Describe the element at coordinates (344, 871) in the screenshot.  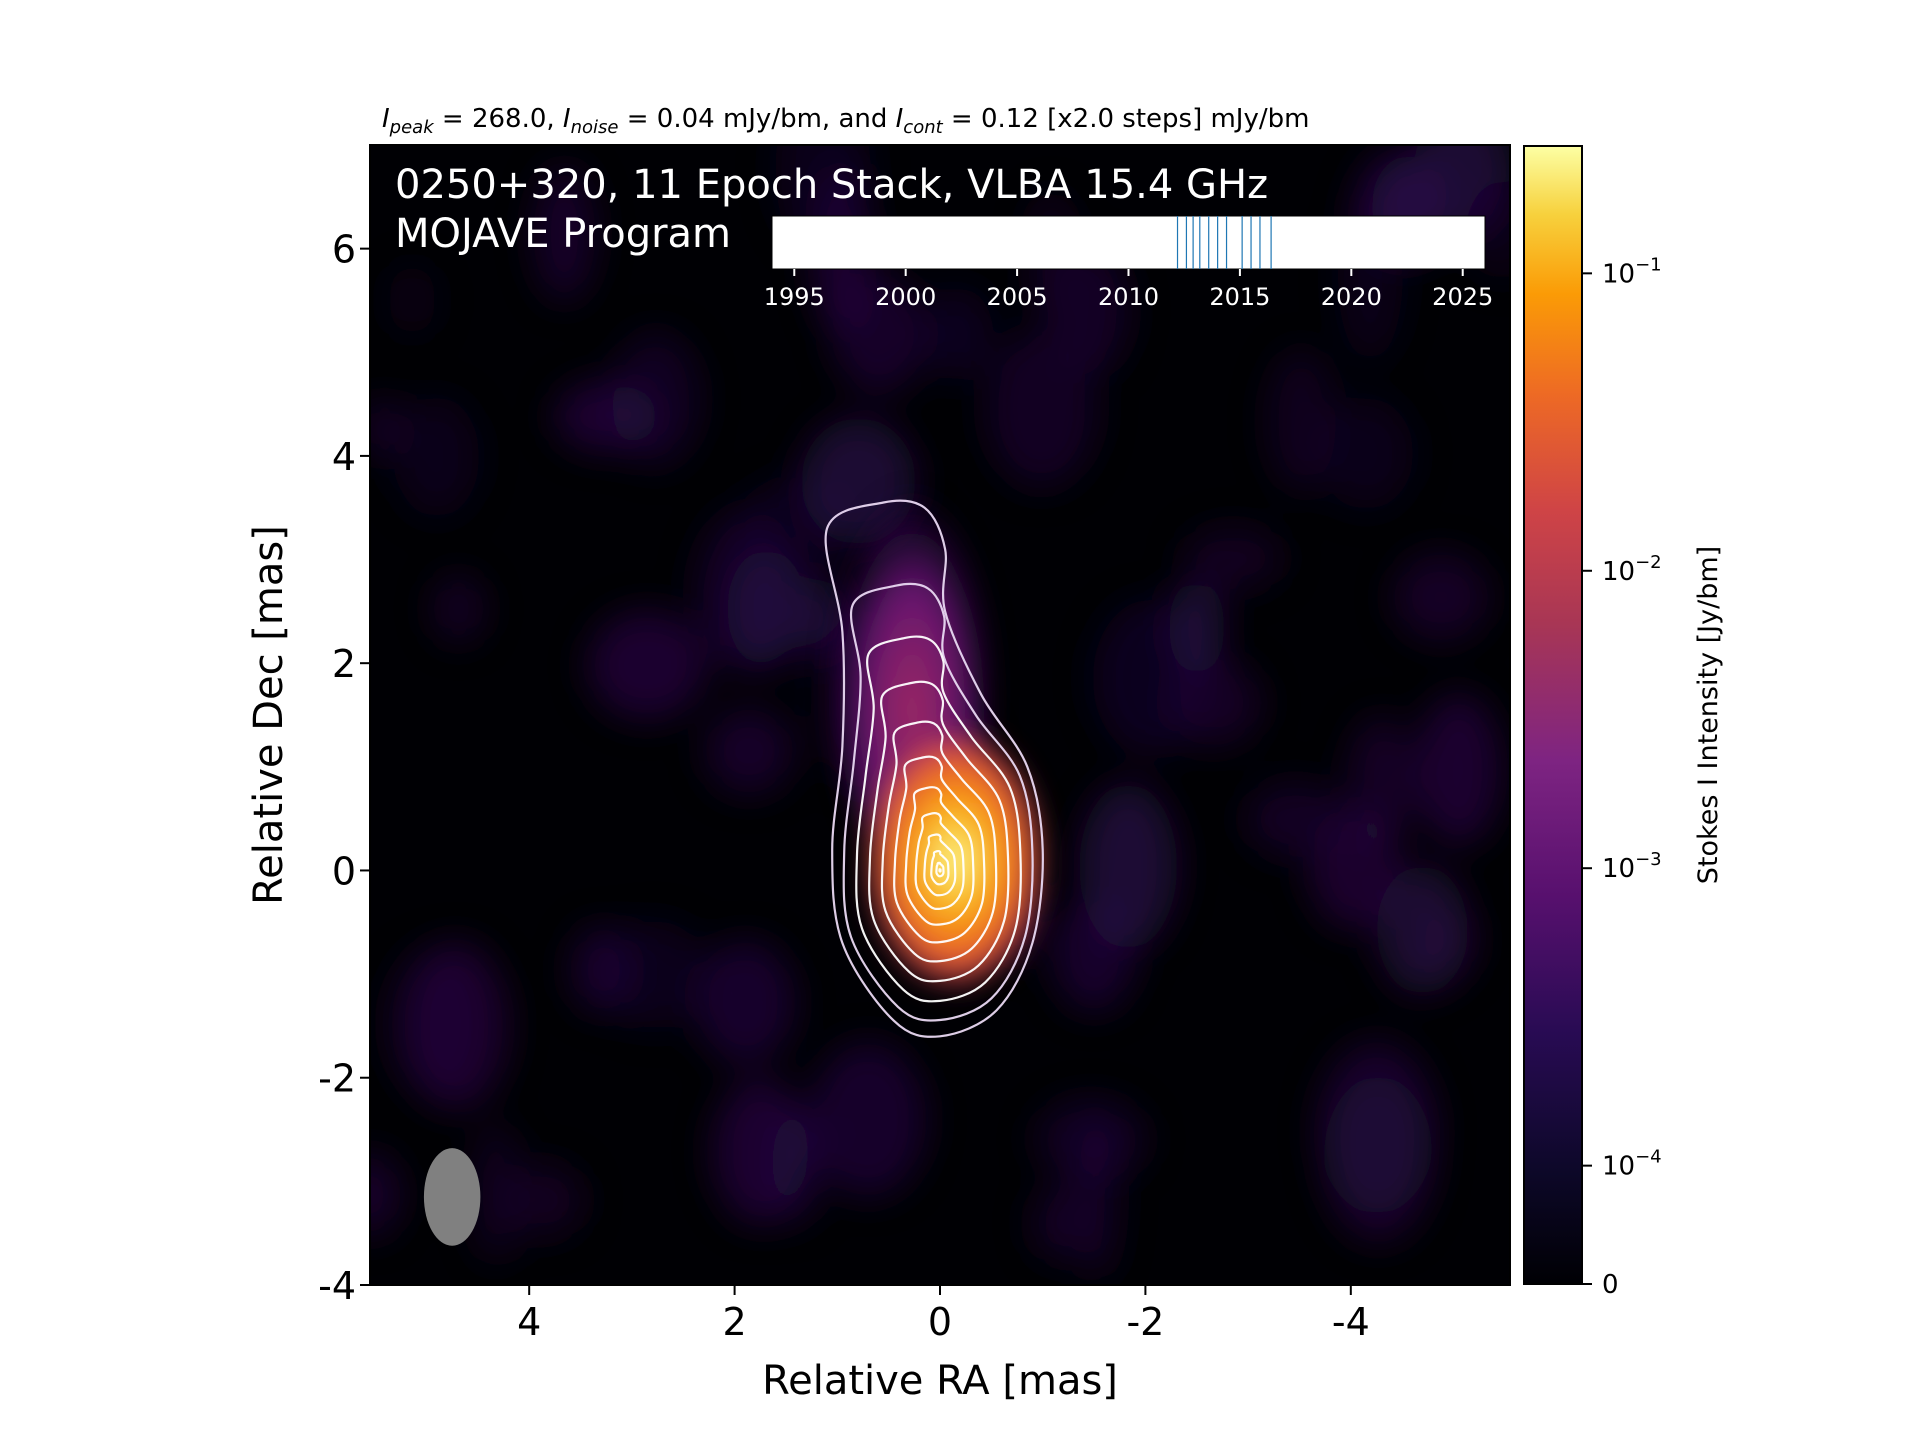
I see `y-tick-label: 0` at that location.